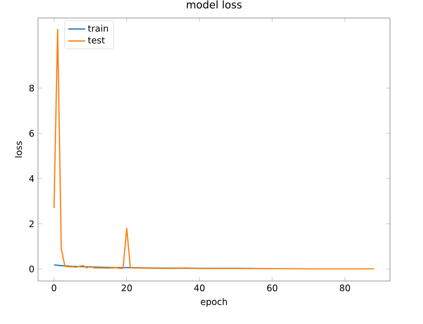 This screenshot has width=423, height=324. What do you see at coordinates (272, 288) in the screenshot?
I see `x-tick-label: 60` at bounding box center [272, 288].